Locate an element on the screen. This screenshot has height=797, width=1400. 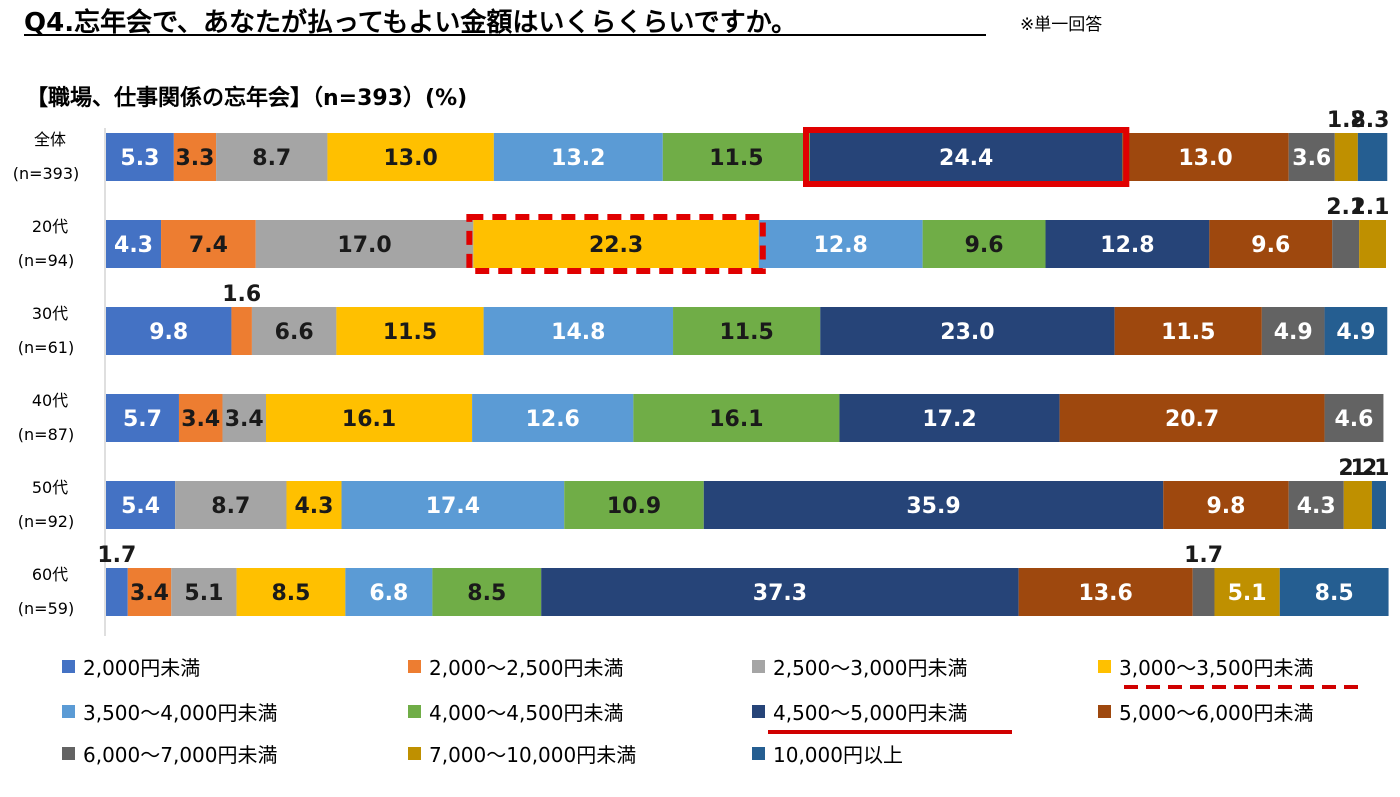
data-label: 9.6 is located at coordinates (1270, 245).